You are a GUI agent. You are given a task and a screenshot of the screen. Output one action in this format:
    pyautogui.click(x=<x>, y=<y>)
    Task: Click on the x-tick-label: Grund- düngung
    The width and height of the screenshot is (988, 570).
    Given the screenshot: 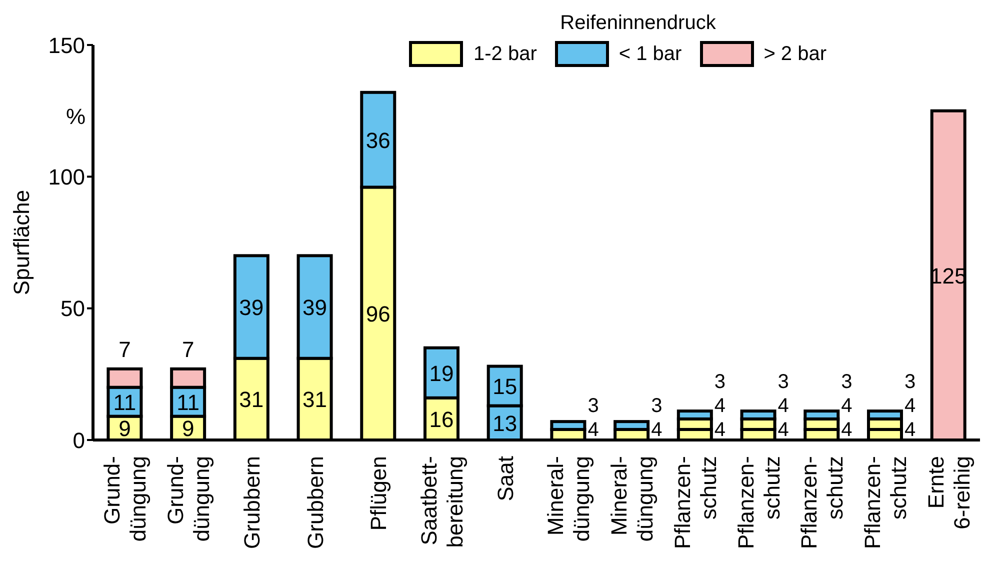 What is the action you would take?
    pyautogui.click(x=125, y=499)
    